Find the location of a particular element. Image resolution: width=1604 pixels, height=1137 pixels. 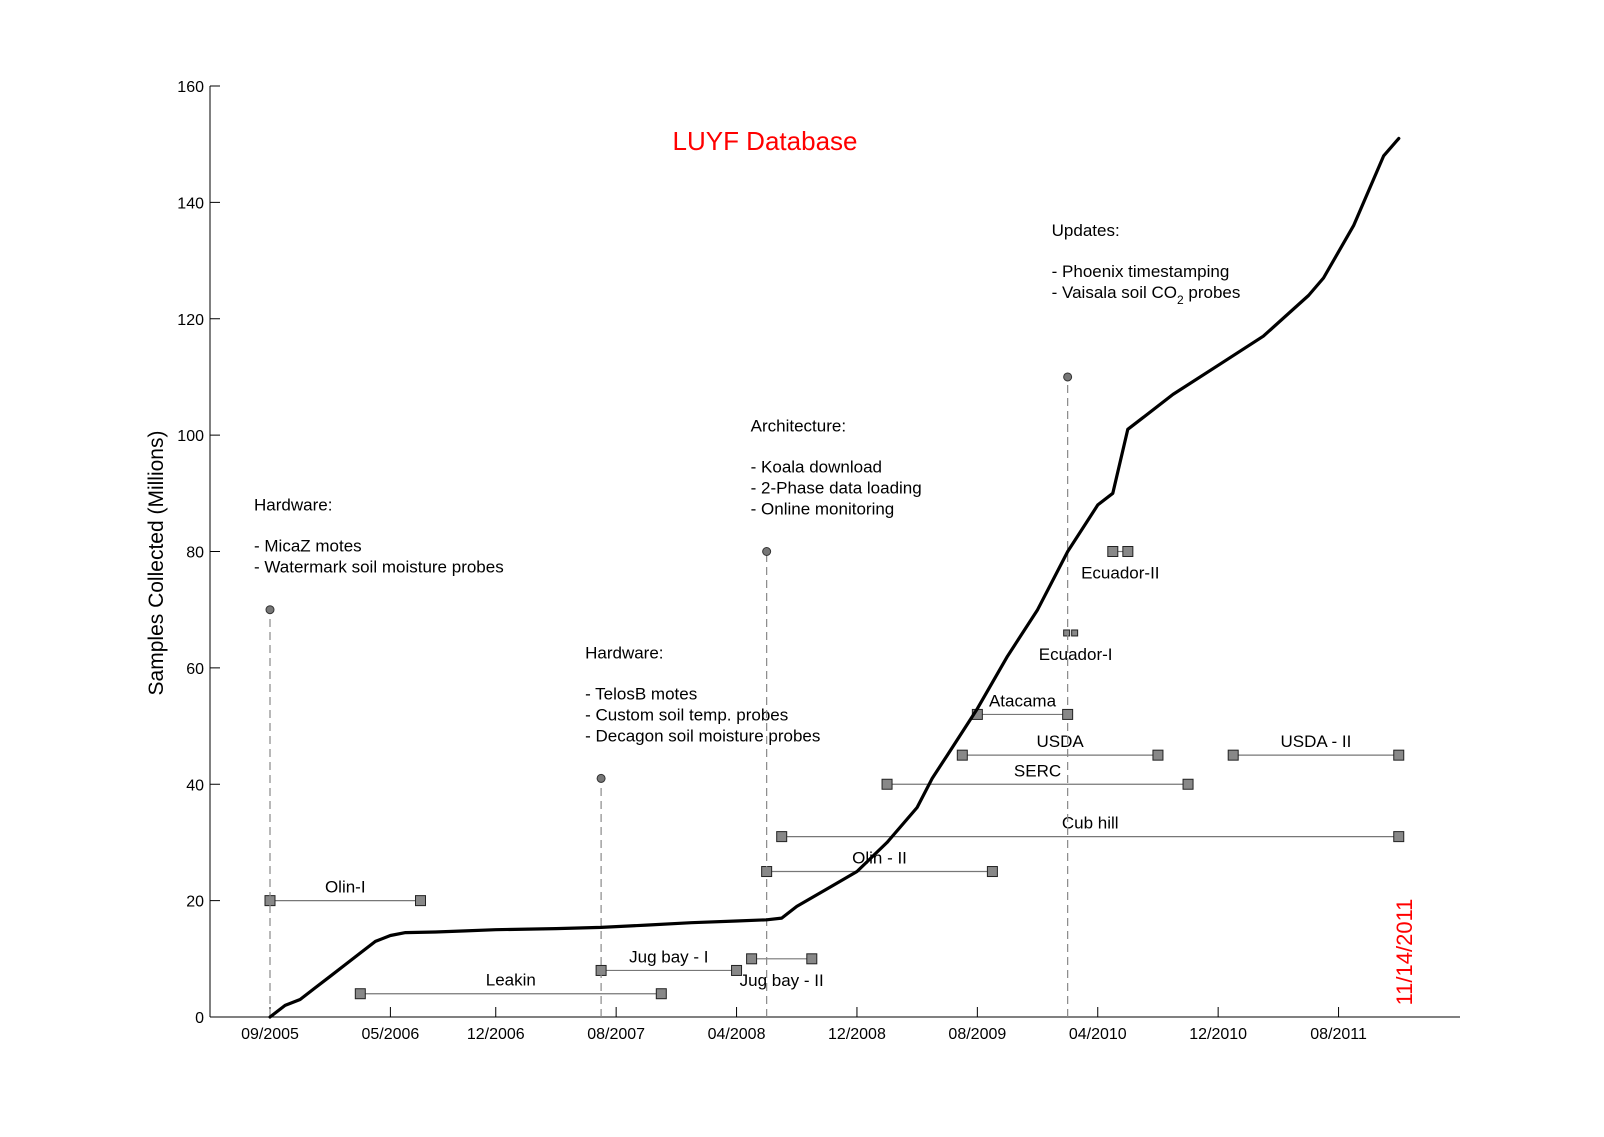

milestone-item: - Watermark soil moisture probes is located at coordinates (379, 567).